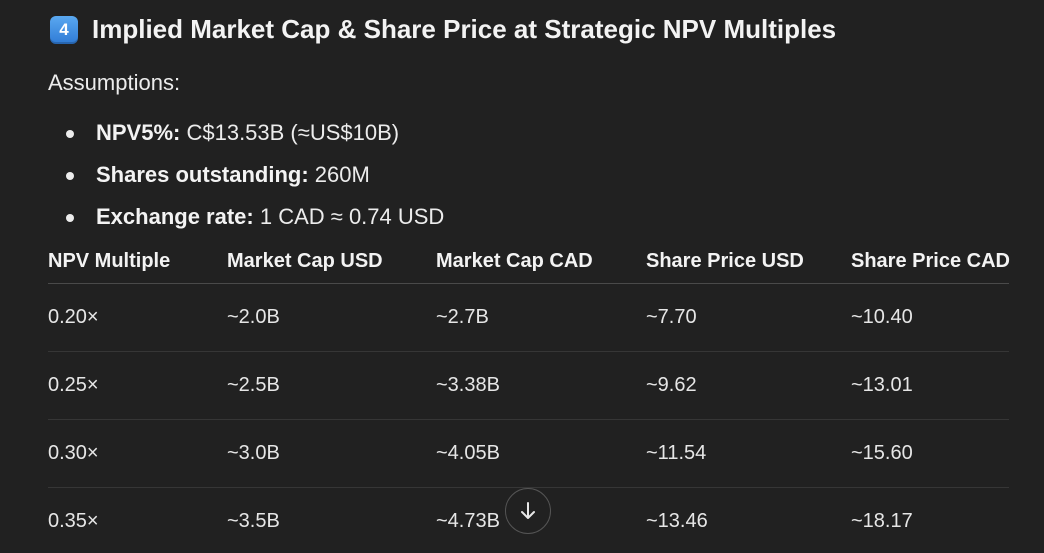  Describe the element at coordinates (671, 317) in the screenshot. I see `table-cell: ~7.70` at that location.